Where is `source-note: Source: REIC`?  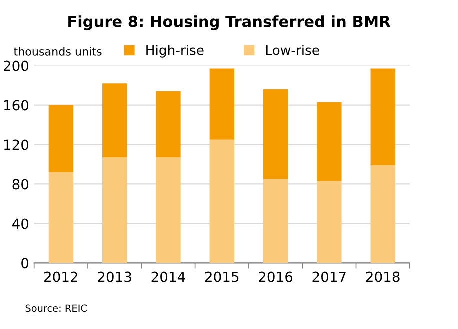
source-note: Source: REIC is located at coordinates (56, 308).